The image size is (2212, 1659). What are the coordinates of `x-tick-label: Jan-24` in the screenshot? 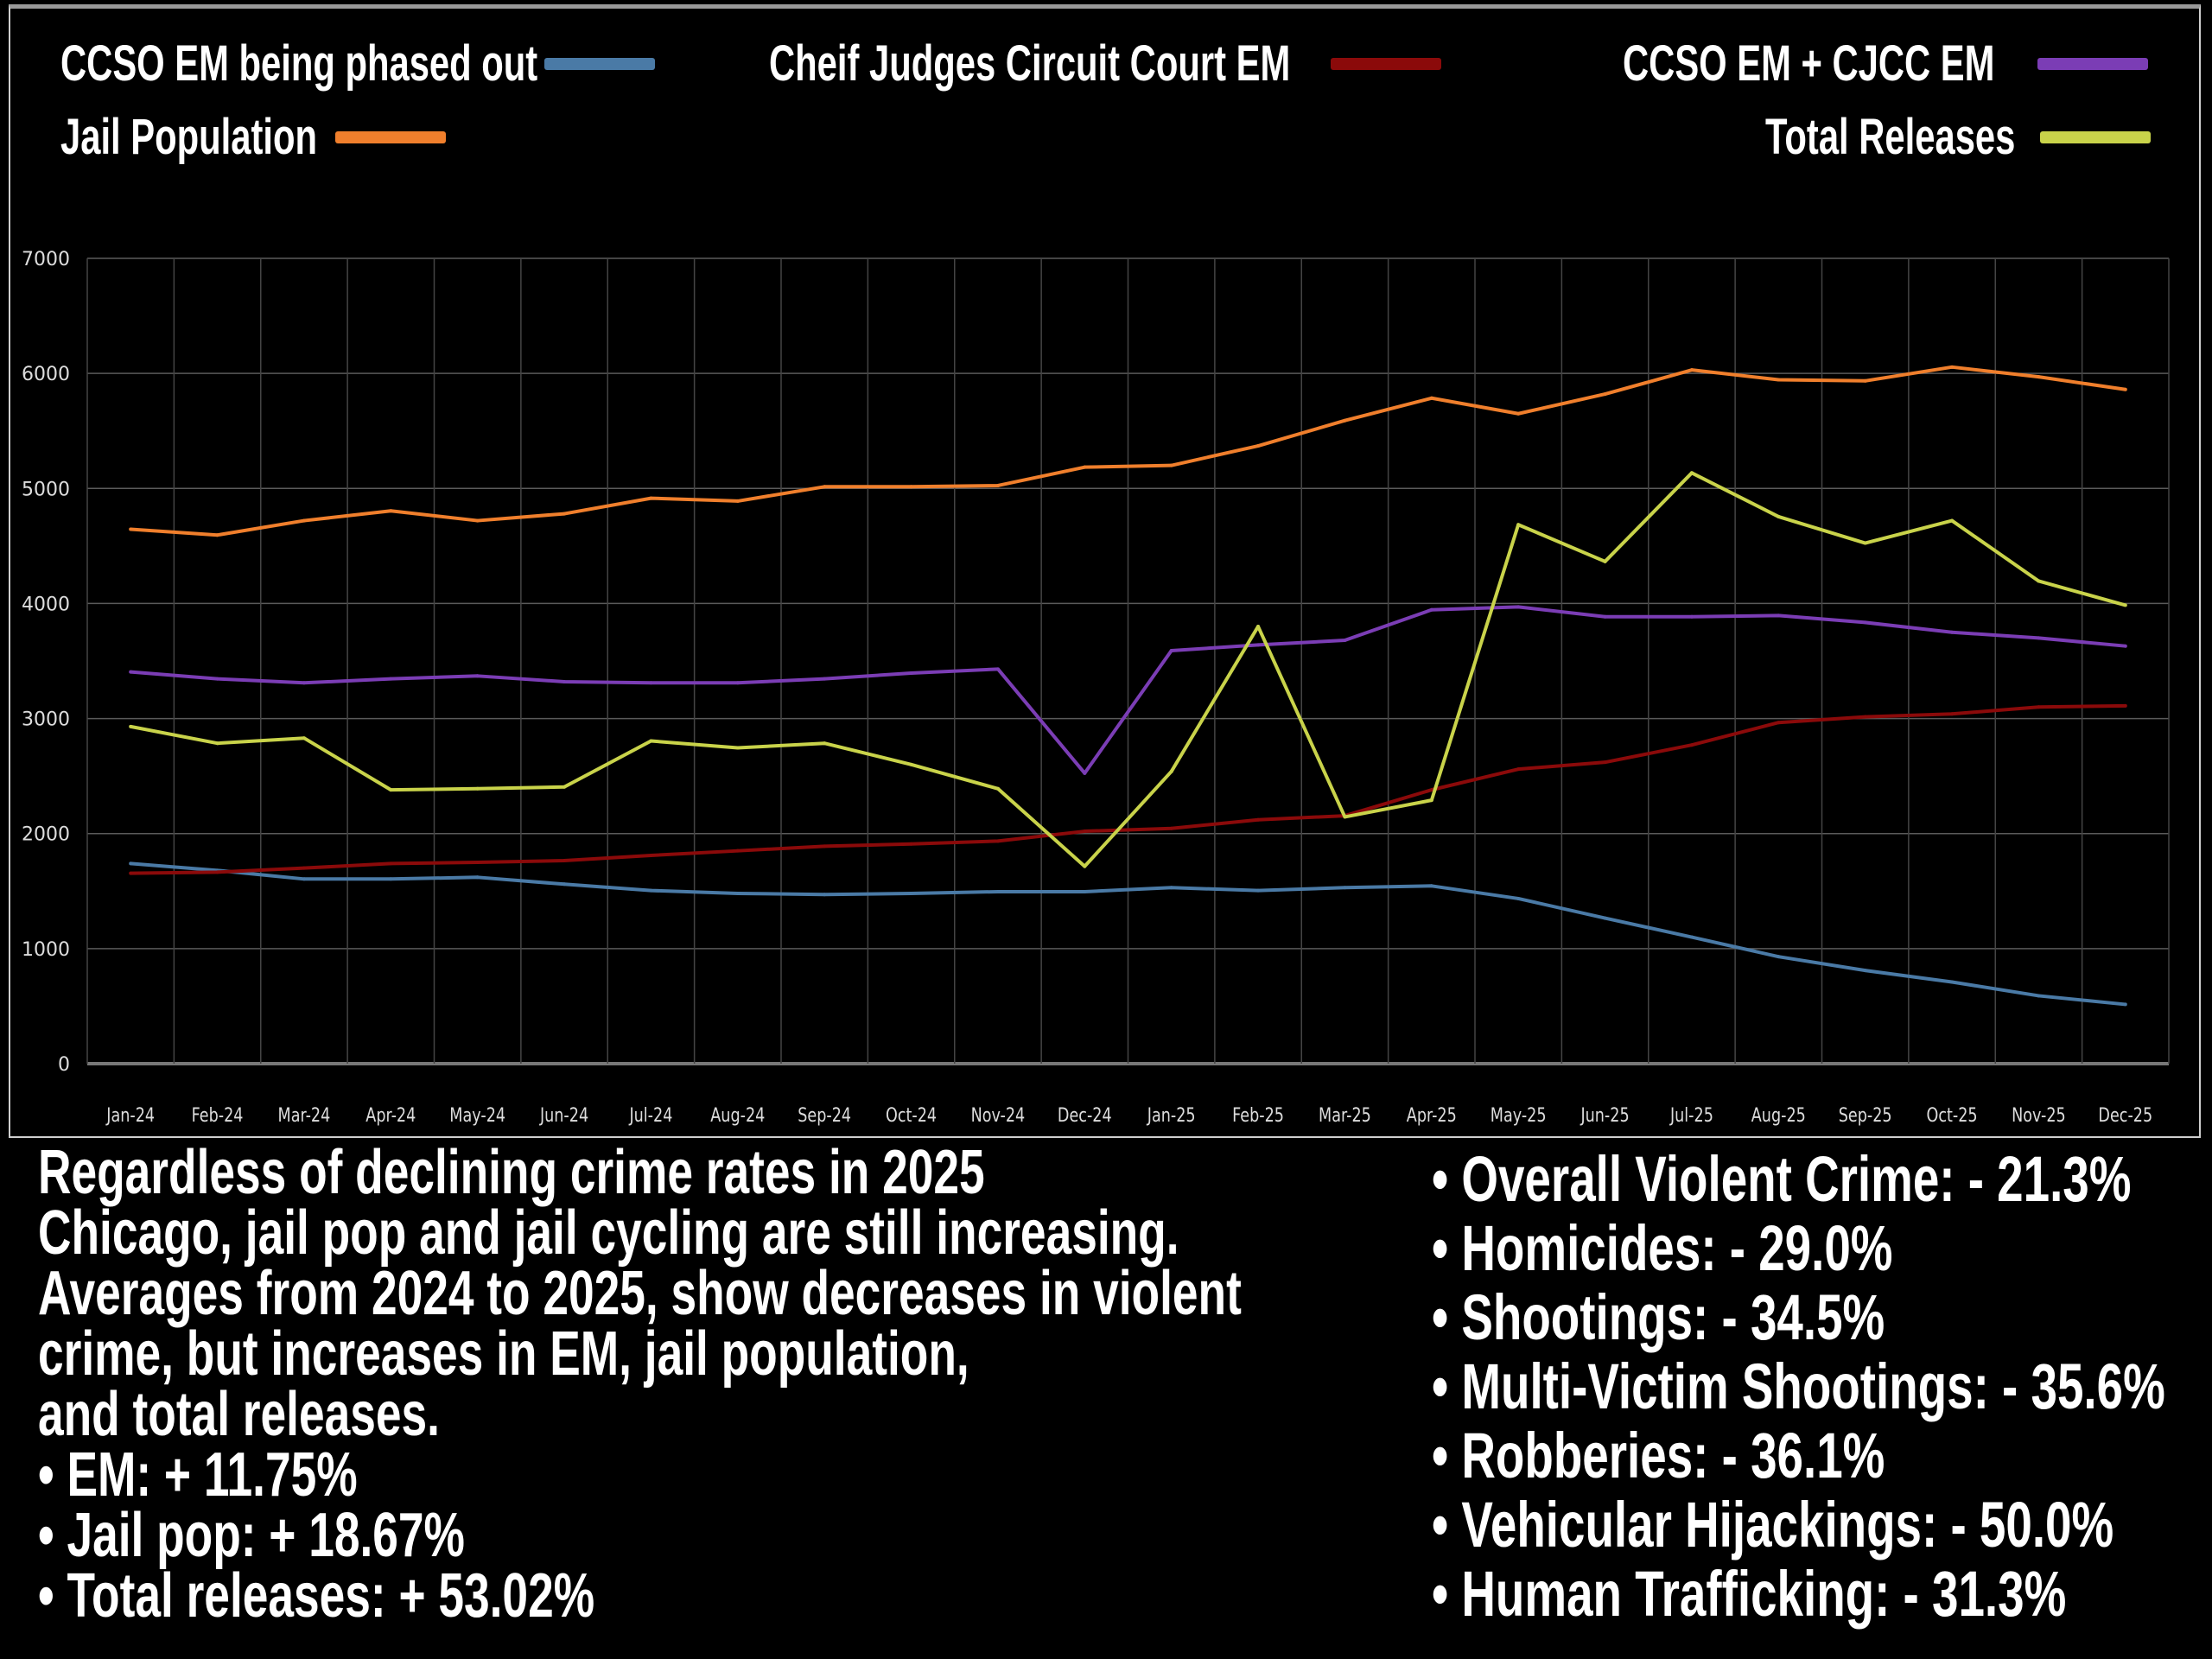 It's located at (130, 1115).